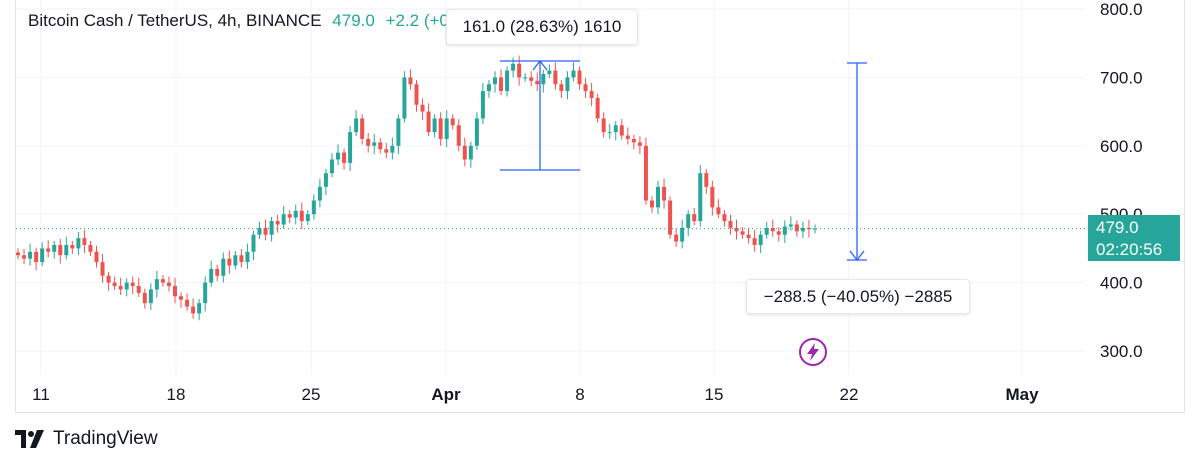 This screenshot has height=465, width=1200. Describe the element at coordinates (1121, 283) in the screenshot. I see `y-tick-label: 400.0` at that location.